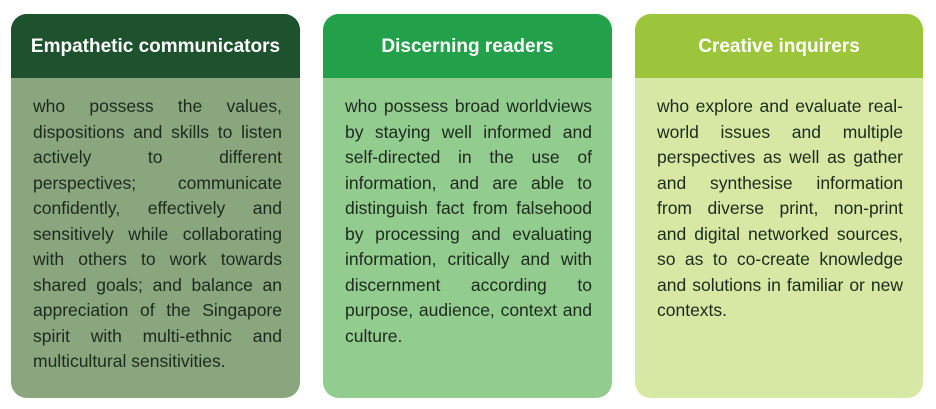 The width and height of the screenshot is (936, 409). Describe the element at coordinates (467, 46) in the screenshot. I see `card-title: Discerning readers` at that location.